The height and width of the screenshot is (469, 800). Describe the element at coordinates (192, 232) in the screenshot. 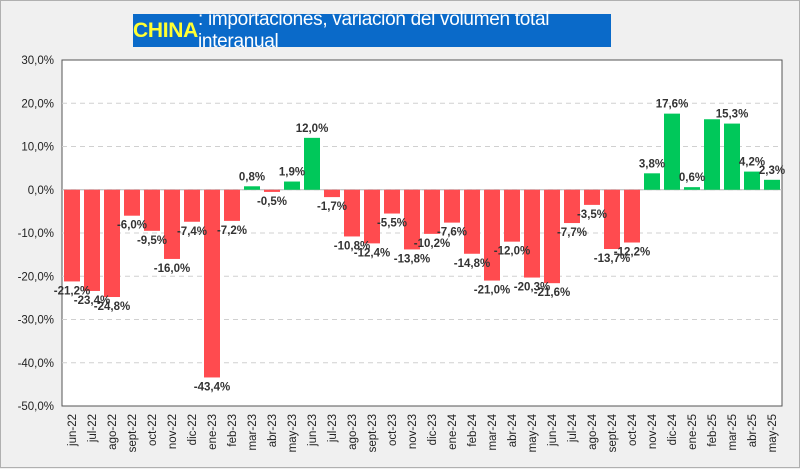

I see `data-label: -7,4%` at that location.